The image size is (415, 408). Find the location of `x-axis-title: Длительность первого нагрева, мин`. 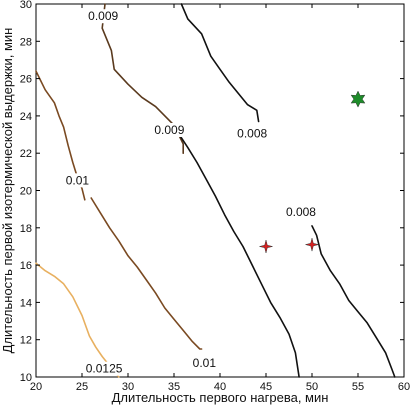

x-axis-title: Длительность первого нагрева, мин is located at coordinates (220, 397).